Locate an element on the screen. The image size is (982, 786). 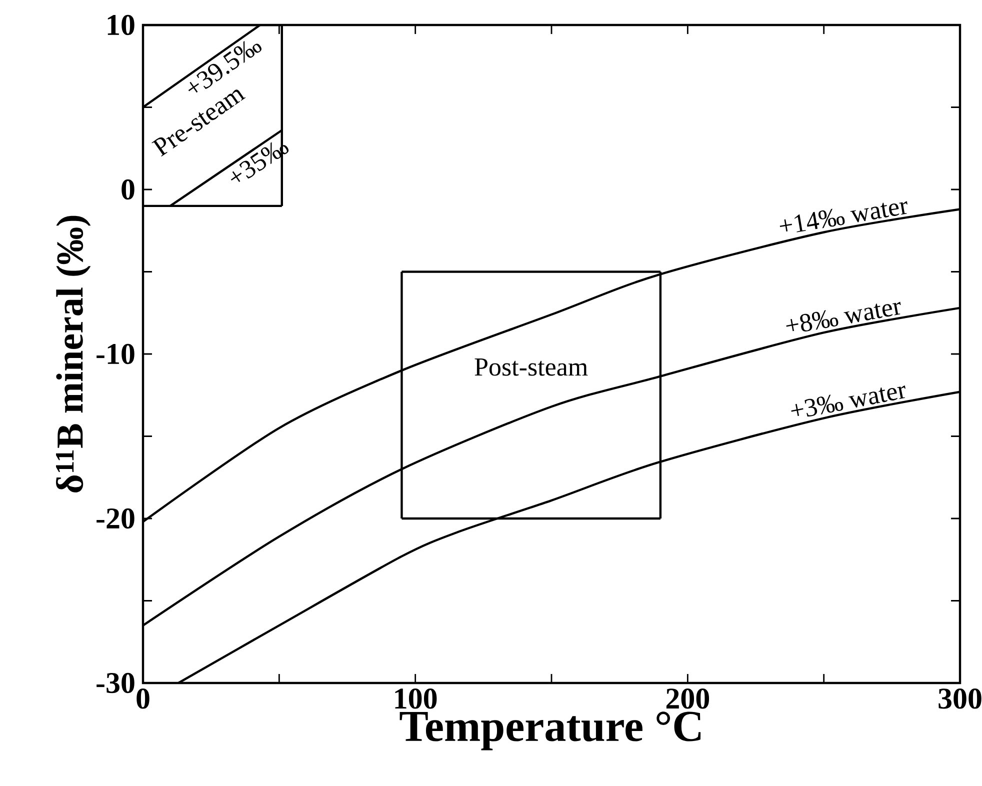
x-tick-label: 100 is located at coordinates (416, 698).